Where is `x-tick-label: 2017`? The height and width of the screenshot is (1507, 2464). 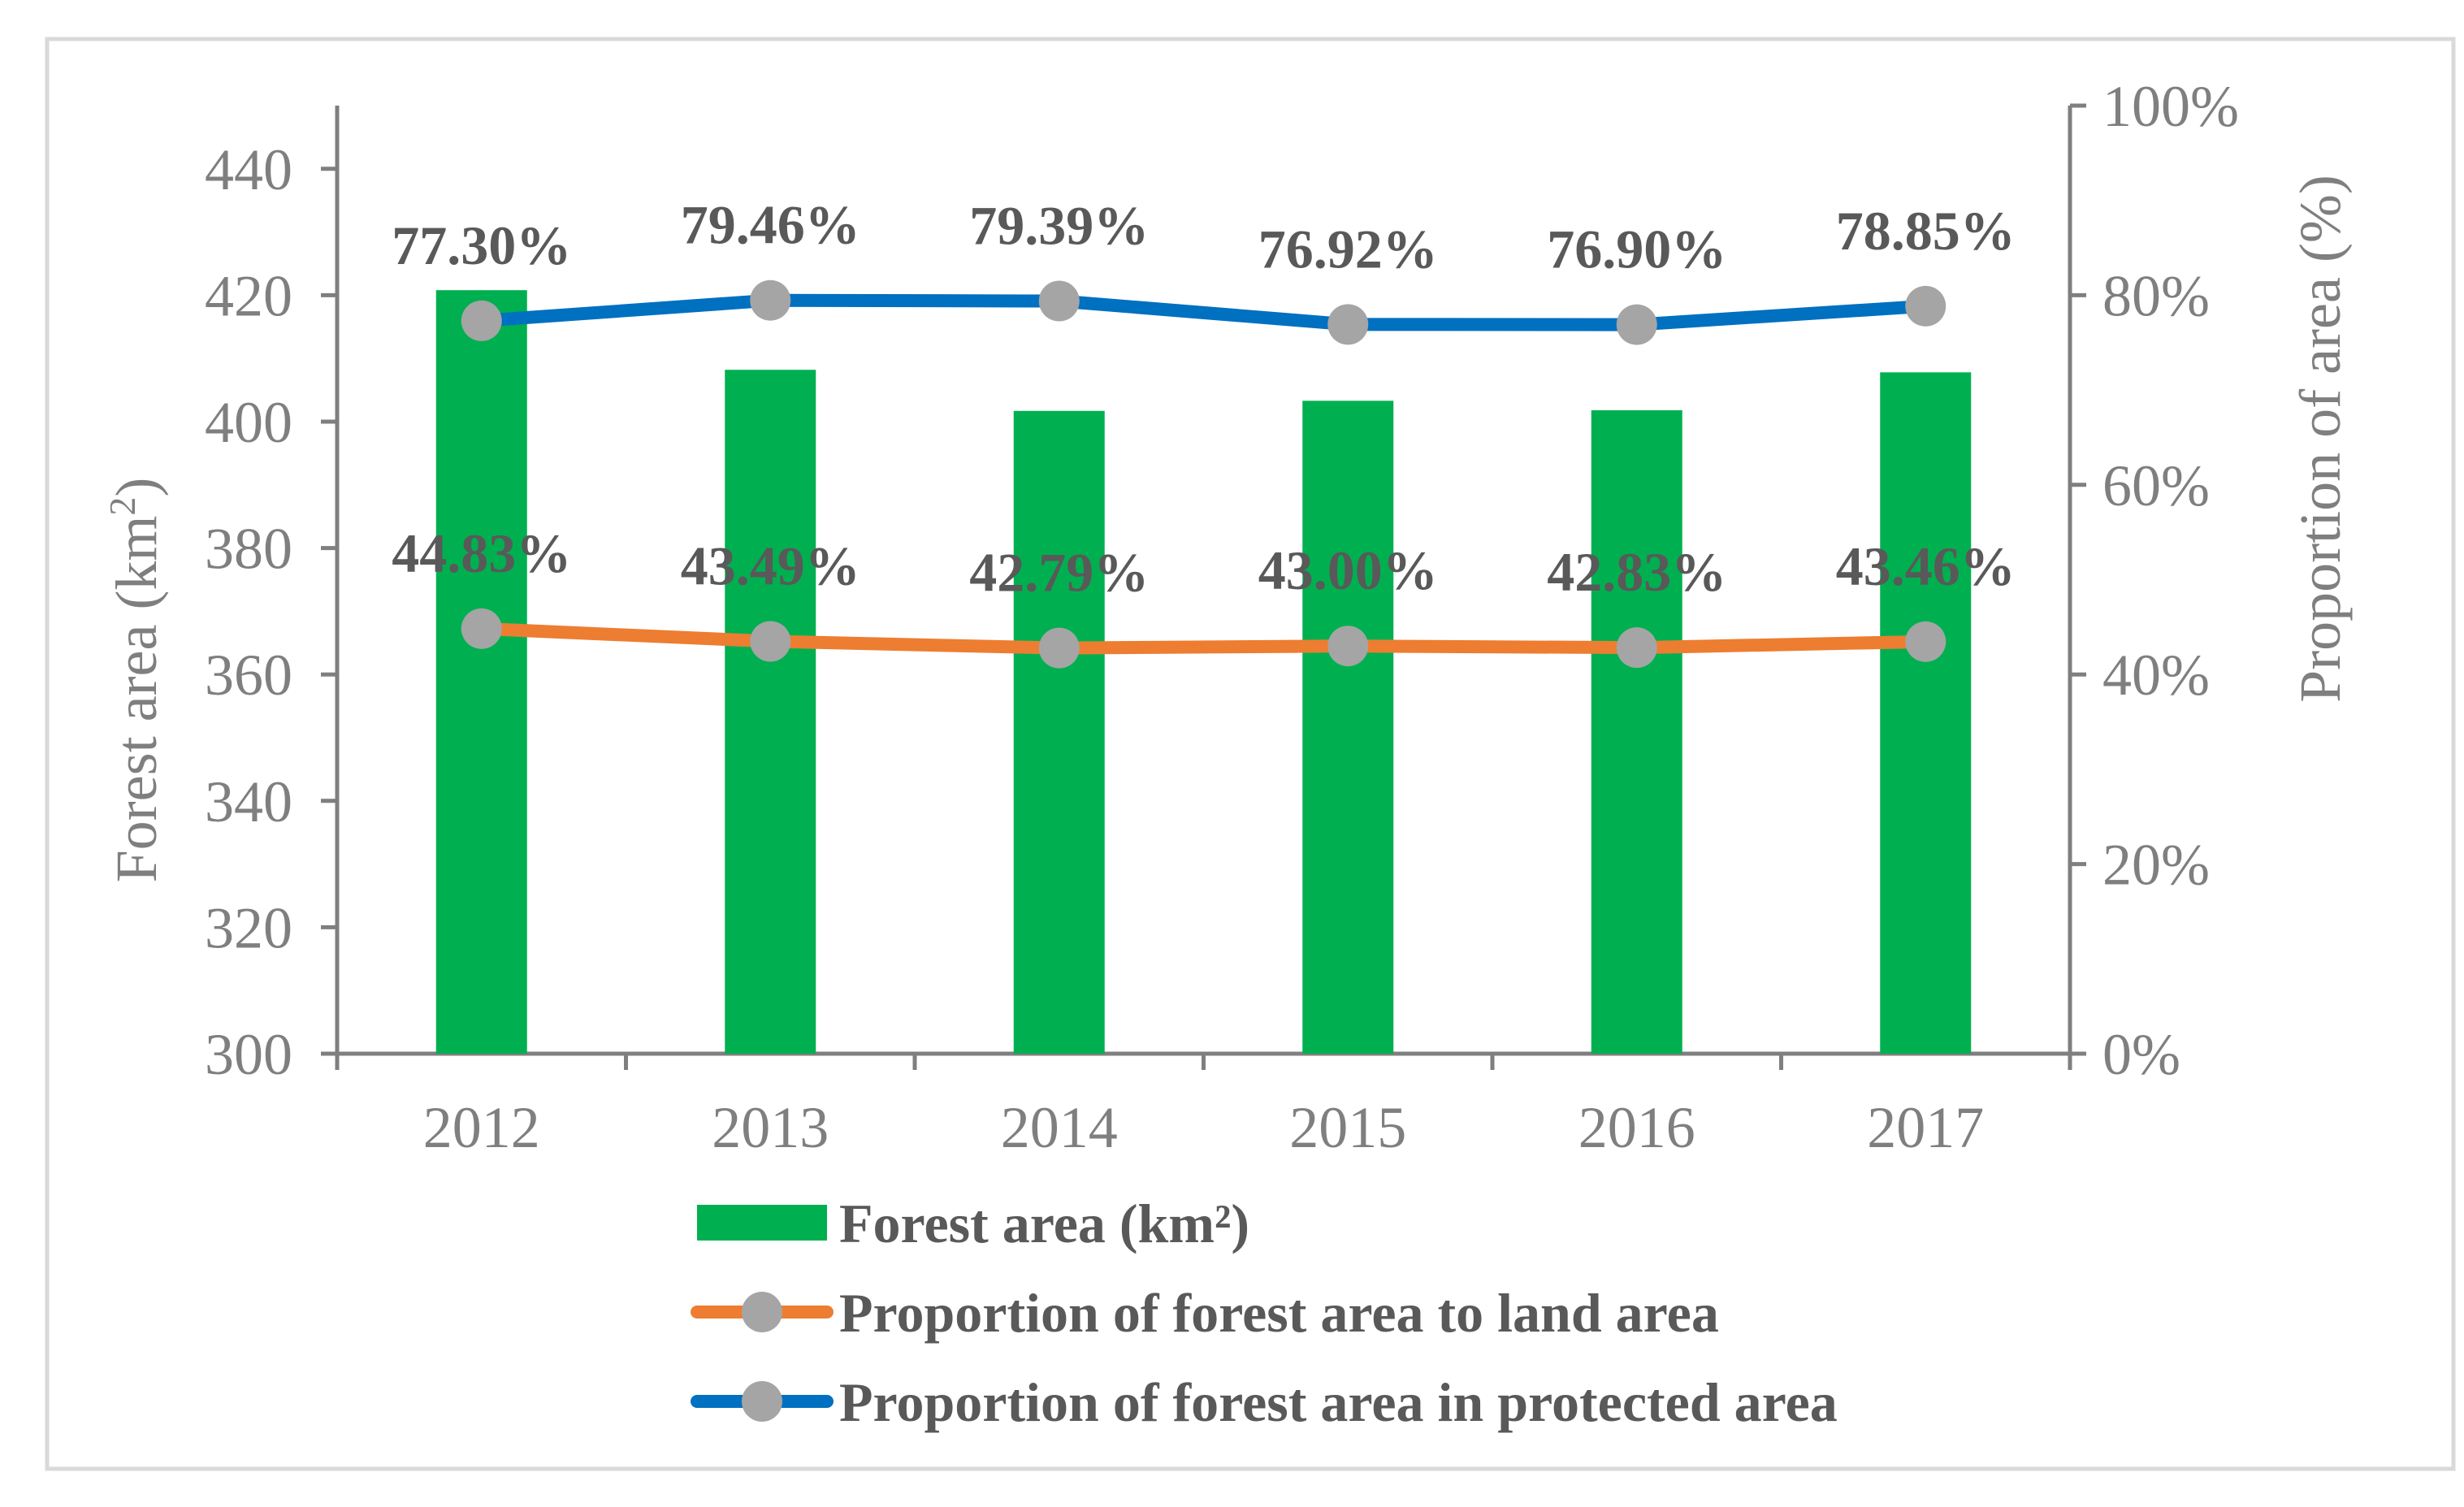 x-tick-label: 2017 is located at coordinates (1925, 1127).